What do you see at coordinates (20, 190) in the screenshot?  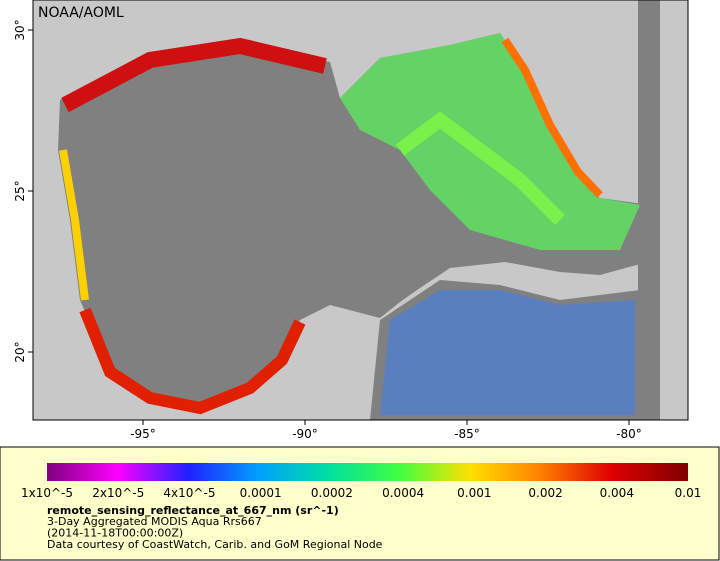 I see `lat-tick-label: 25°` at bounding box center [20, 190].